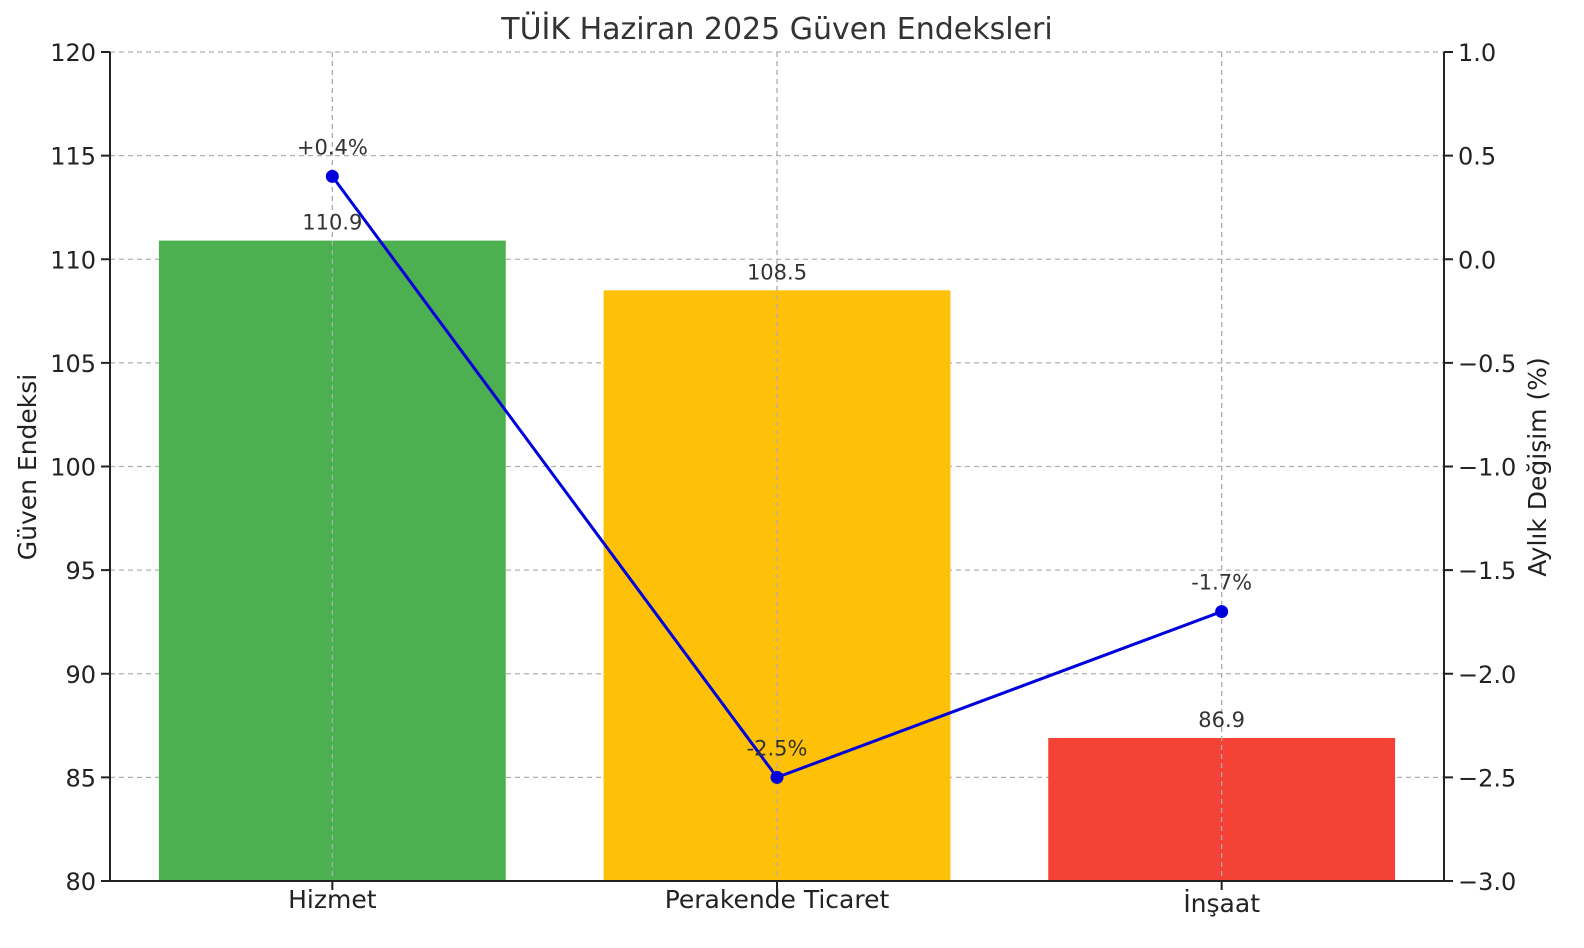  Describe the element at coordinates (1487, 468) in the screenshot. I see `y2-tick-label: −1.0` at that location.